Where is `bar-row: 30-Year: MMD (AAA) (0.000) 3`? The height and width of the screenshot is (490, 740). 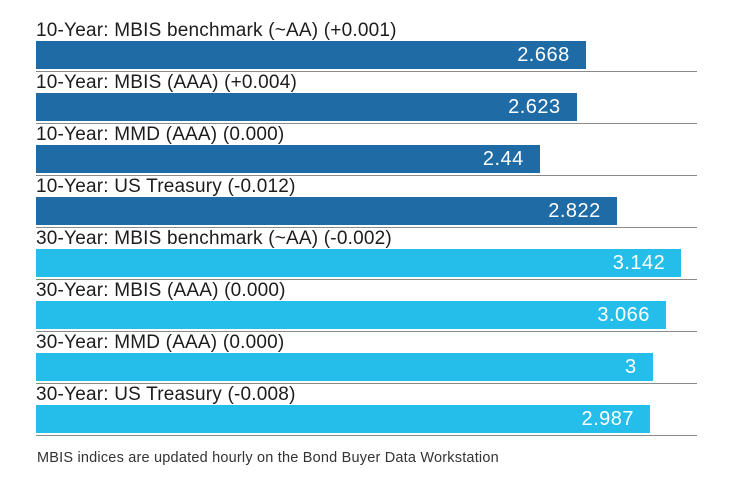
bar-row: 30-Year: MMD (AAA) (0.000) 3 is located at coordinates (366, 358).